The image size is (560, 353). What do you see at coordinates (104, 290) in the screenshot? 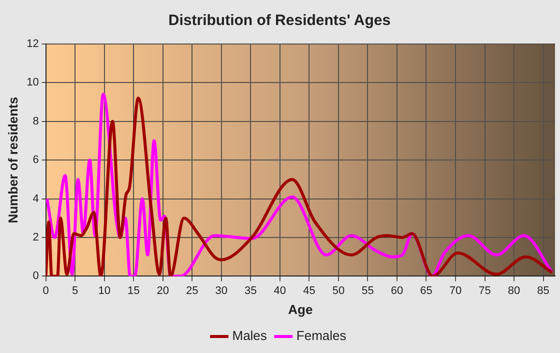
I see `x-tick-label: 10` at bounding box center [104, 290].